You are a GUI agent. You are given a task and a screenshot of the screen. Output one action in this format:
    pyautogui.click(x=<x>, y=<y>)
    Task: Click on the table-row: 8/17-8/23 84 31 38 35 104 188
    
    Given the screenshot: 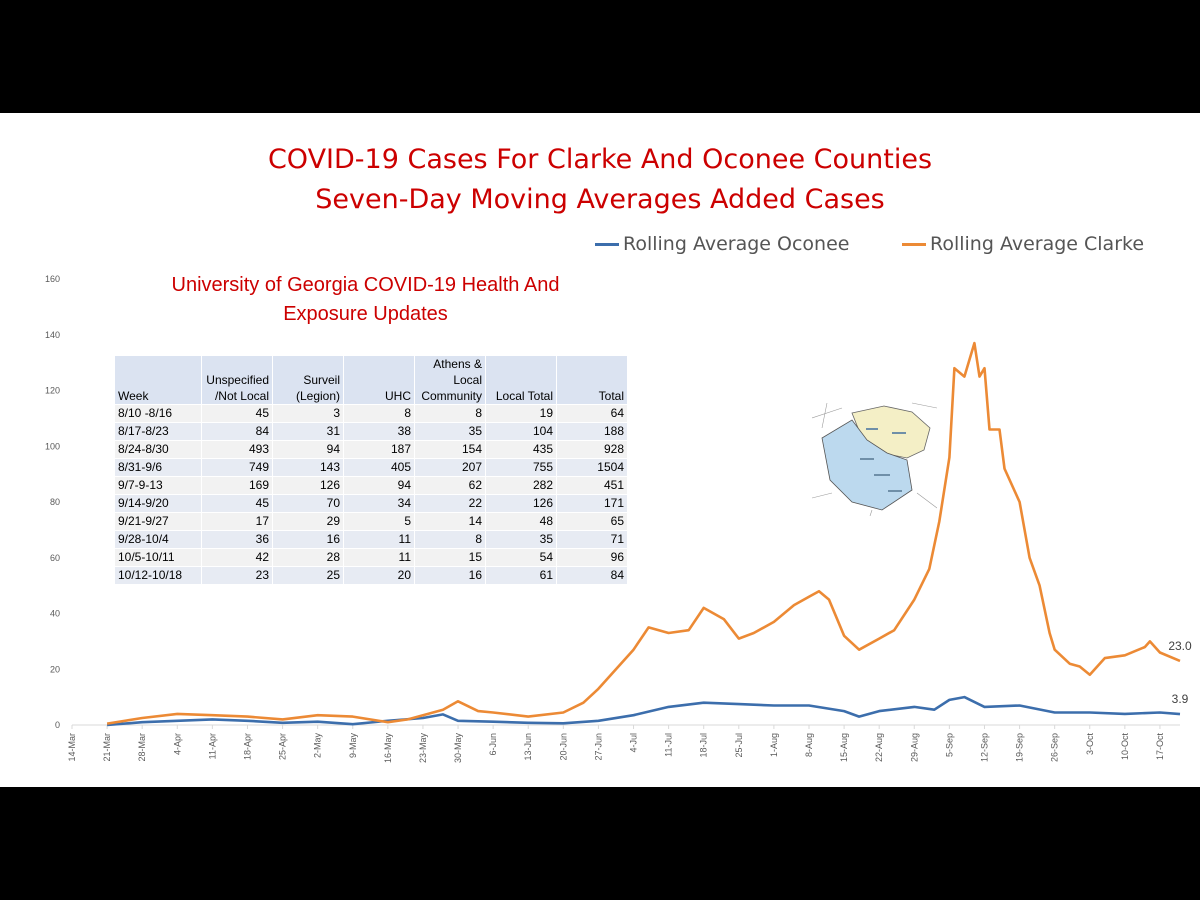 What is the action you would take?
    pyautogui.click(x=371, y=431)
    